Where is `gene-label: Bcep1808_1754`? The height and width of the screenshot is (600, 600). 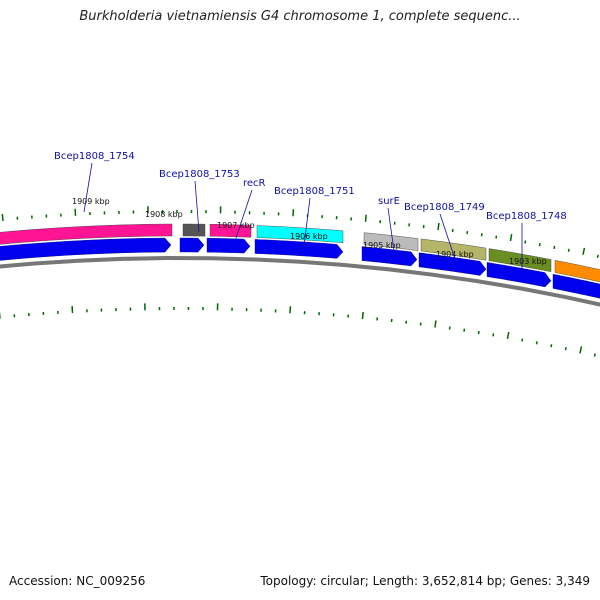
gene-label: Bcep1808_1754 is located at coordinates (94, 156).